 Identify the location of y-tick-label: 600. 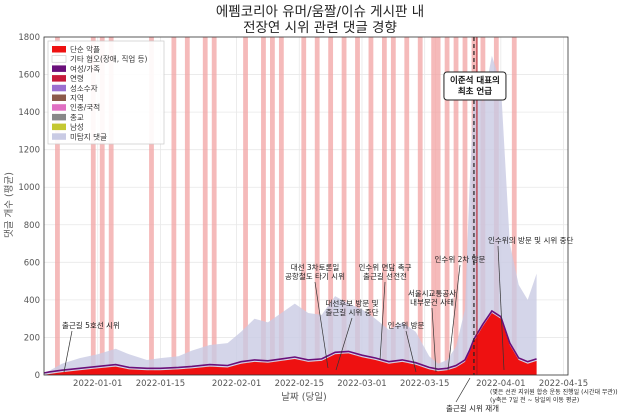
(32, 263).